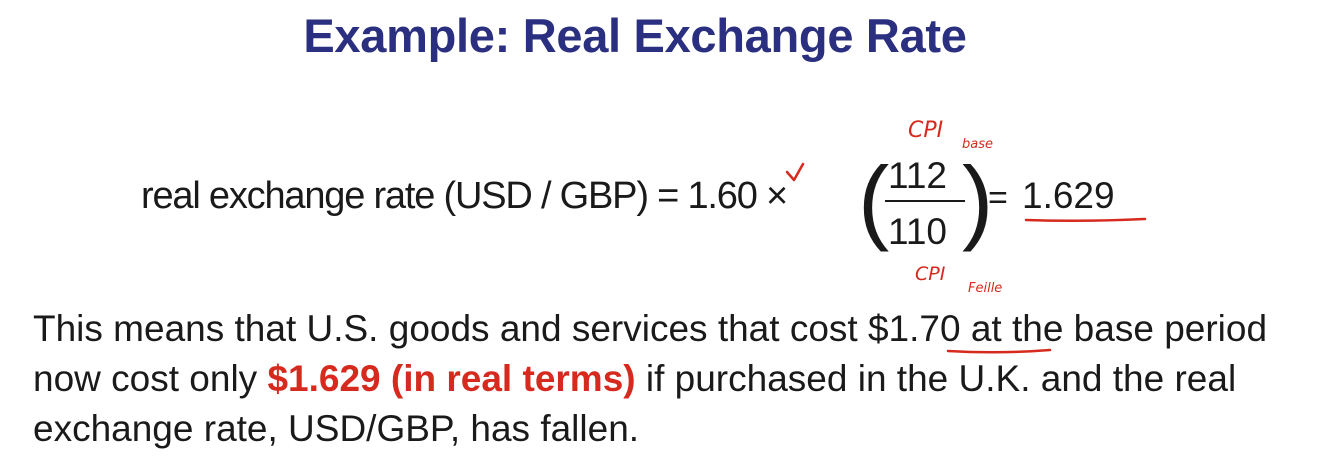  What do you see at coordinates (930, 274) in the screenshot?
I see `cpi-bottom-note: CPI` at bounding box center [930, 274].